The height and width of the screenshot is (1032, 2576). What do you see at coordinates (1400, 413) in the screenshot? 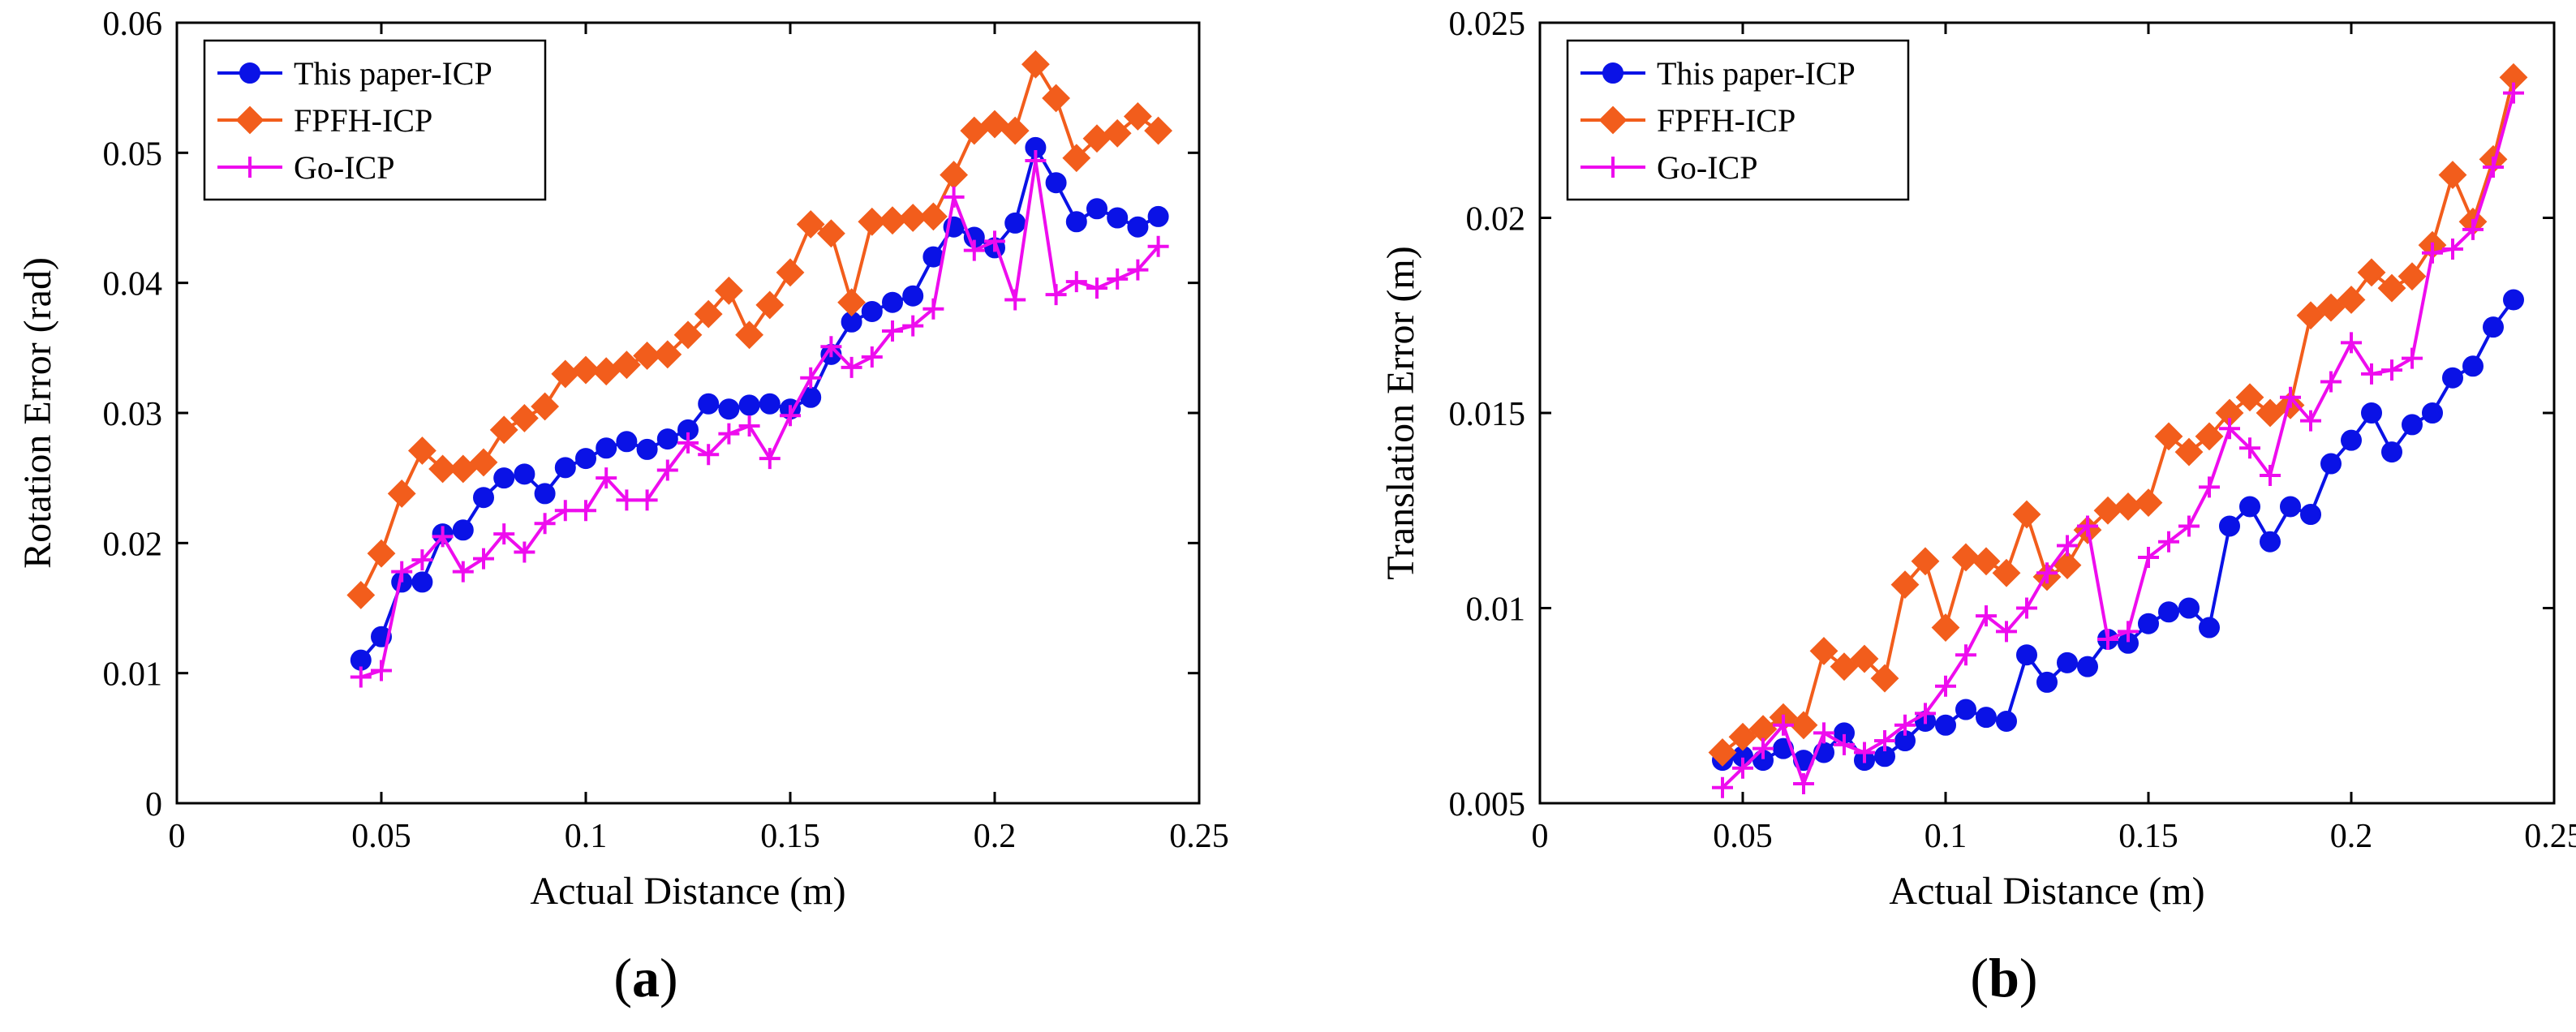
I see `chart-b-y-axis-label: Translation Error (m)` at bounding box center [1400, 413].